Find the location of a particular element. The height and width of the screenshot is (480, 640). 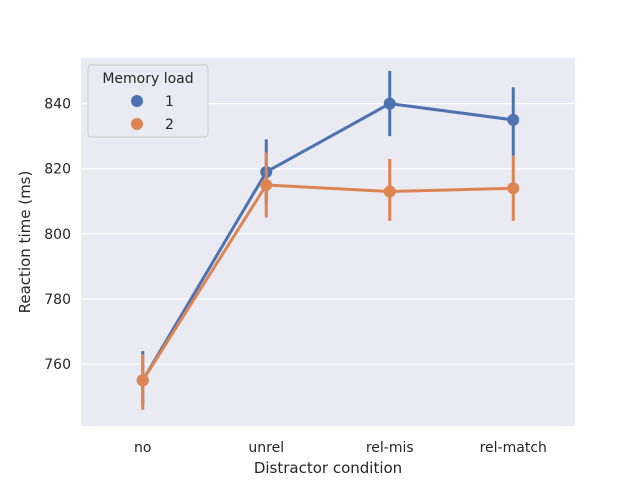

point-2-unrel is located at coordinates (266, 185).